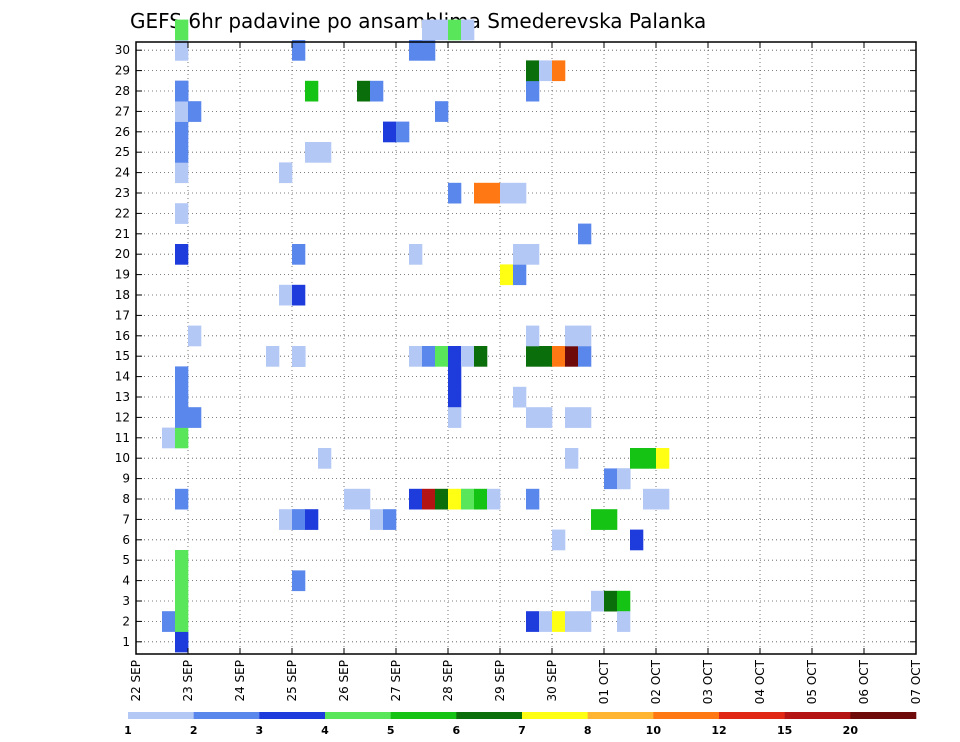  I want to click on colorbar-label: 15, so click(784, 730).